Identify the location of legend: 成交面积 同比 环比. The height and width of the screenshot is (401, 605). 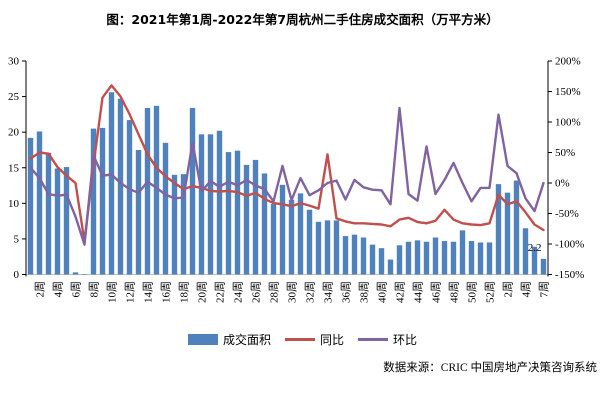
(302, 339).